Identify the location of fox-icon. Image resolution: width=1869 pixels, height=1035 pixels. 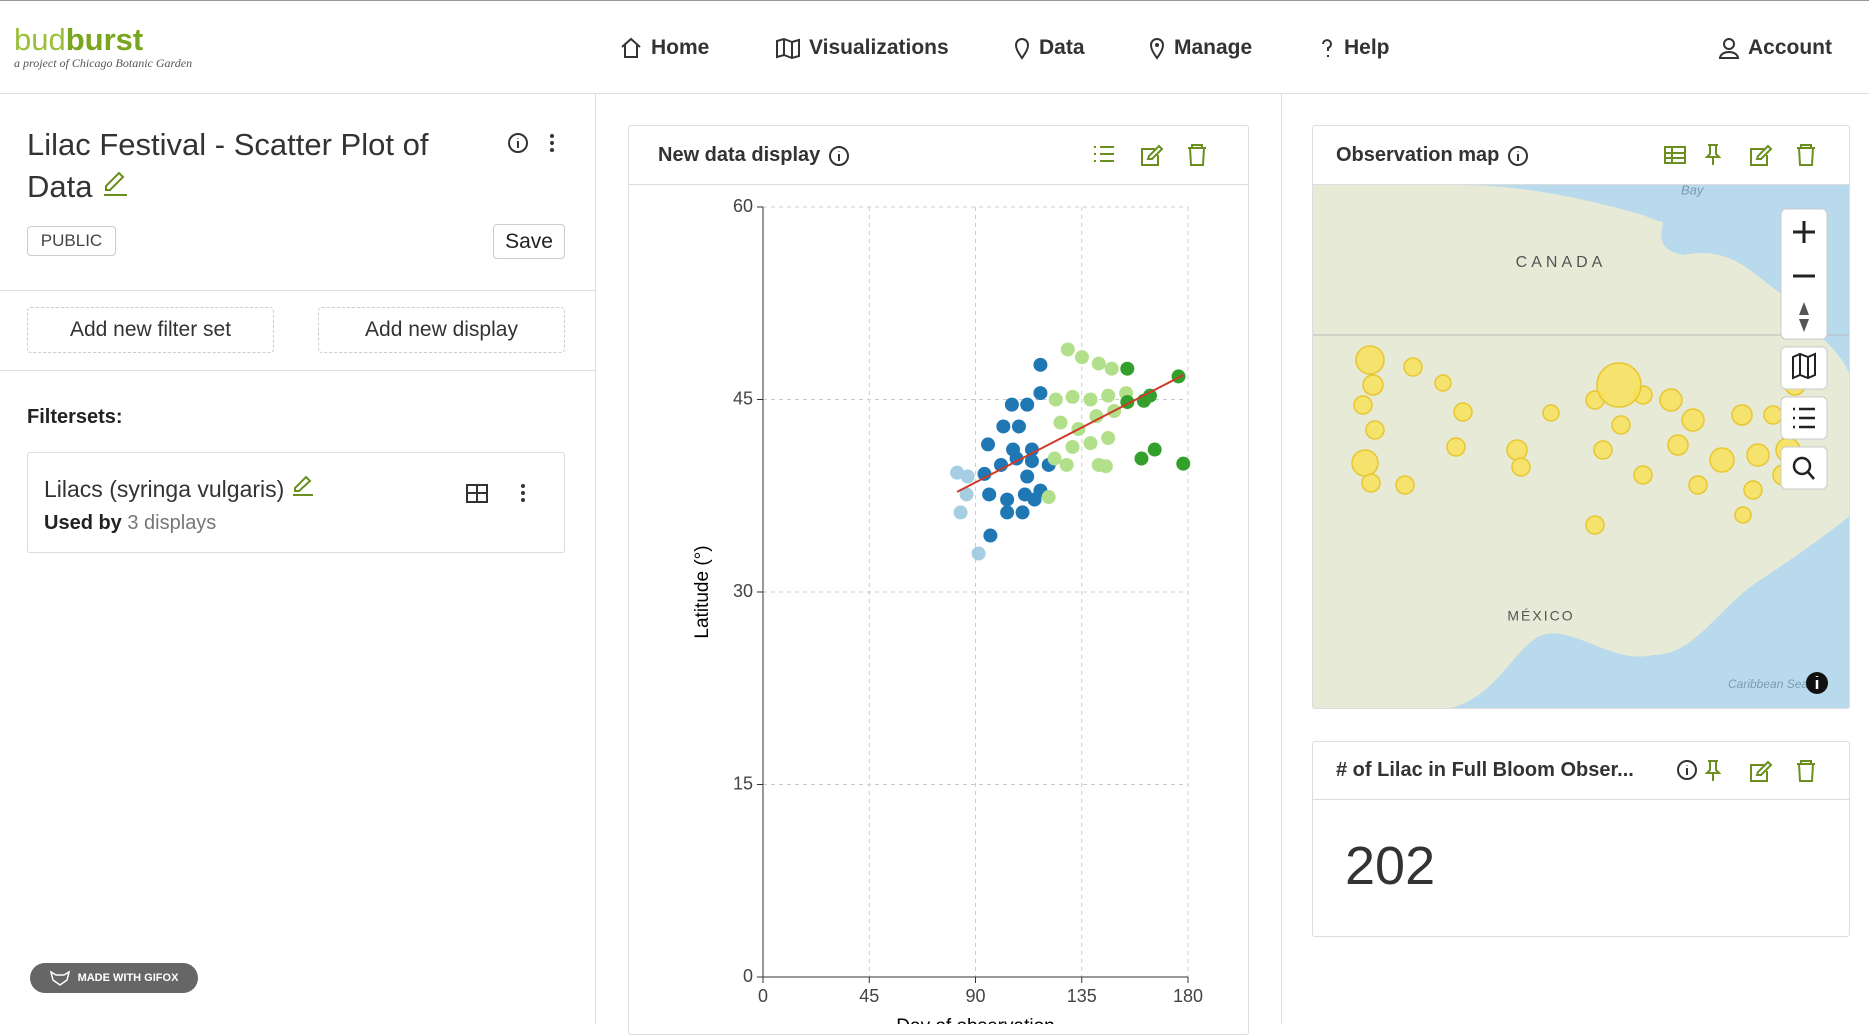
(59, 978).